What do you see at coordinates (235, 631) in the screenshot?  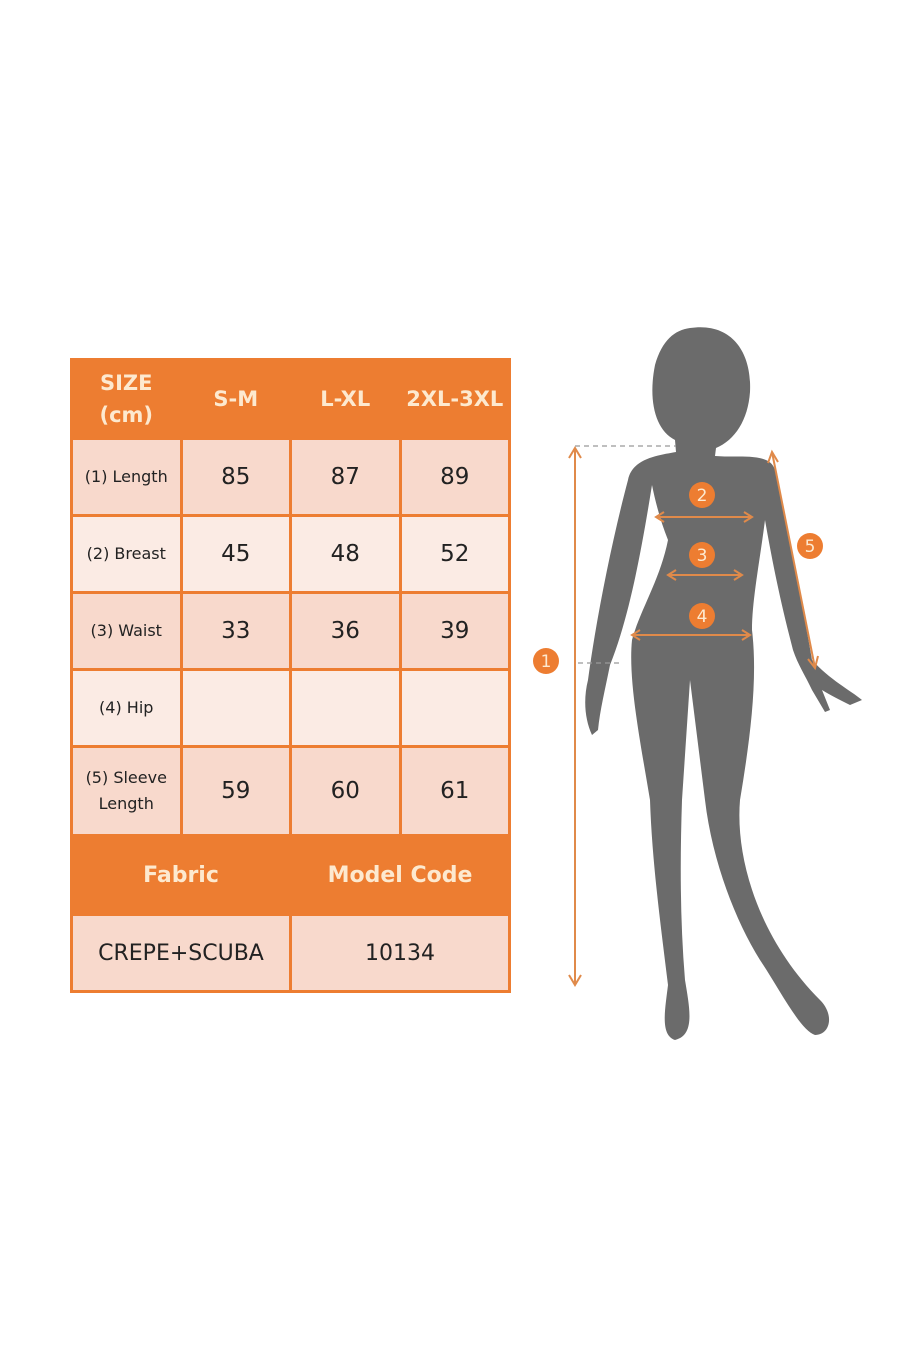 I see `cell: 33` at bounding box center [235, 631].